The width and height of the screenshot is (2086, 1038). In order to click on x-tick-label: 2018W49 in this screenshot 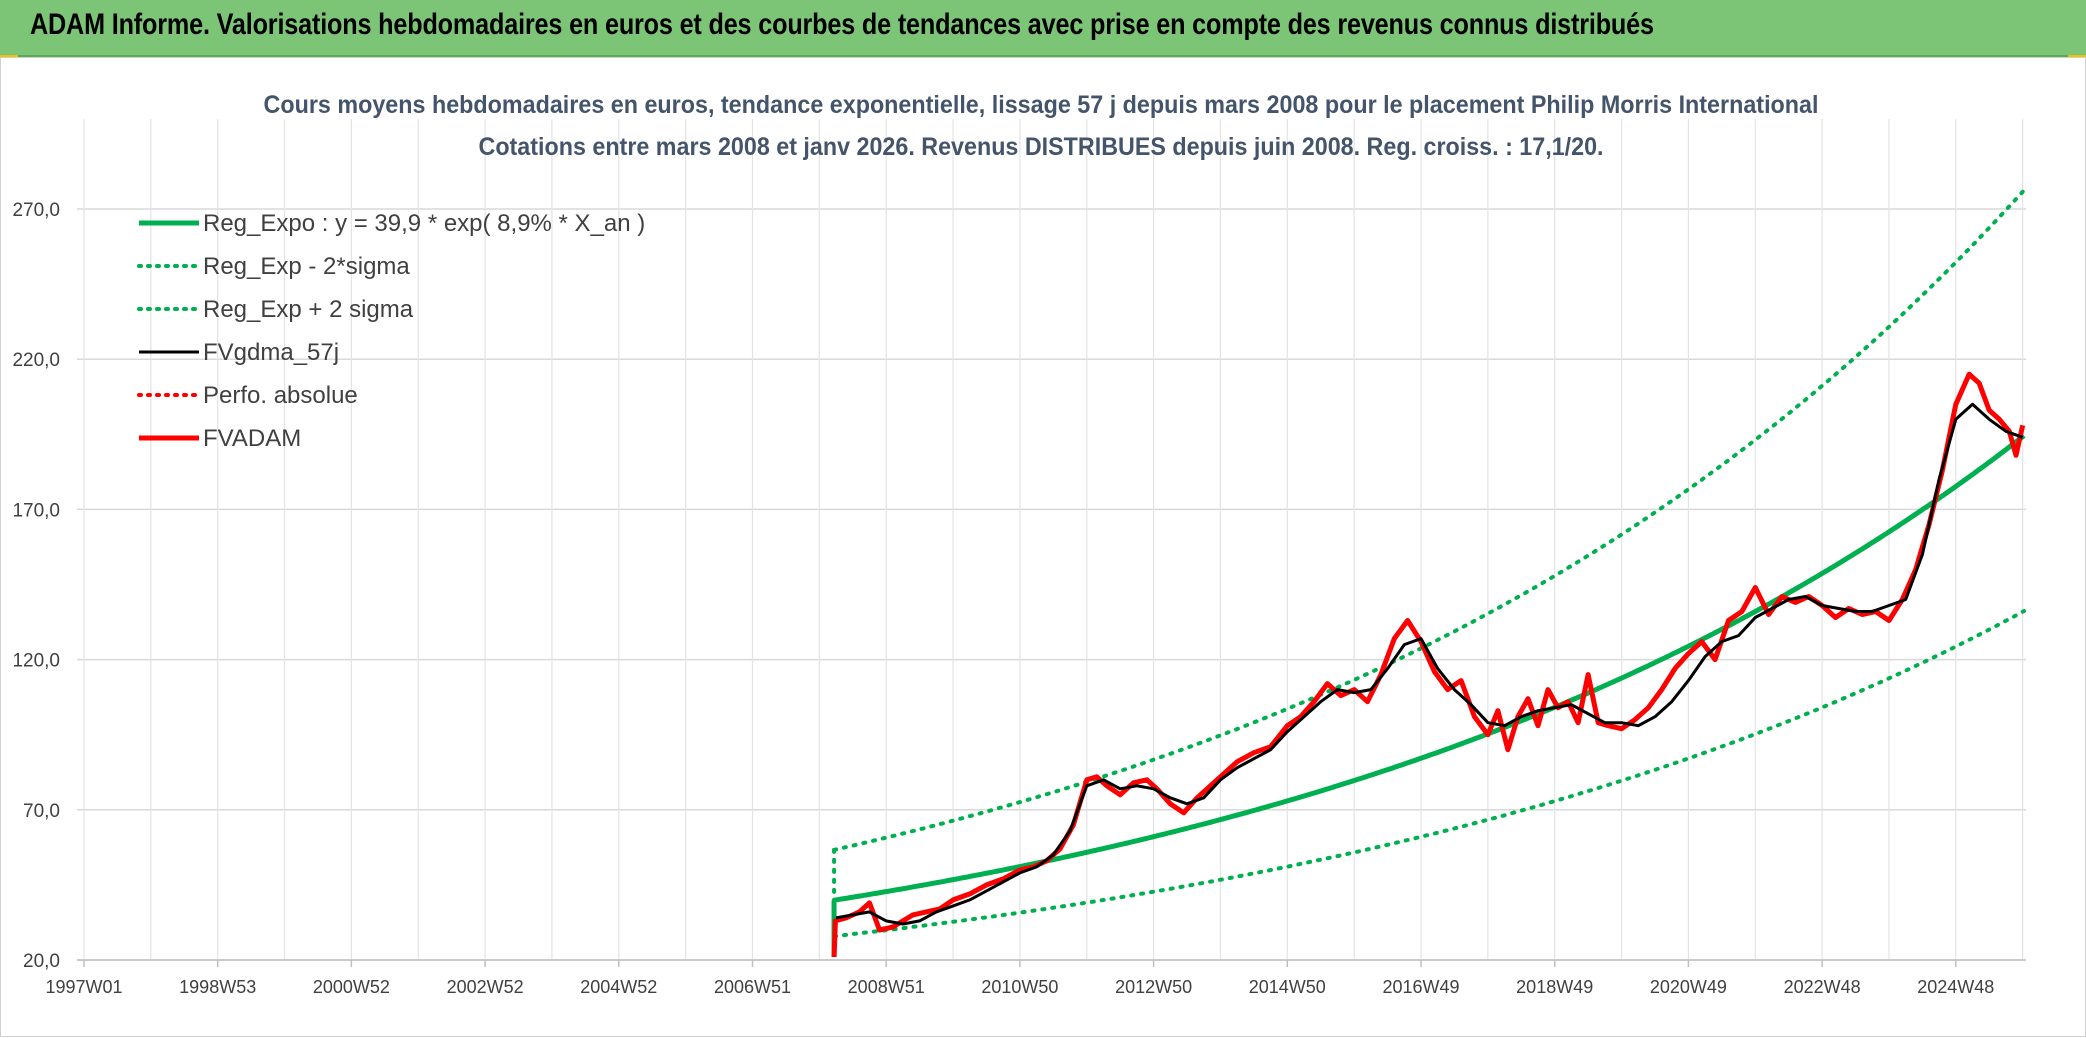, I will do `click(1554, 987)`.